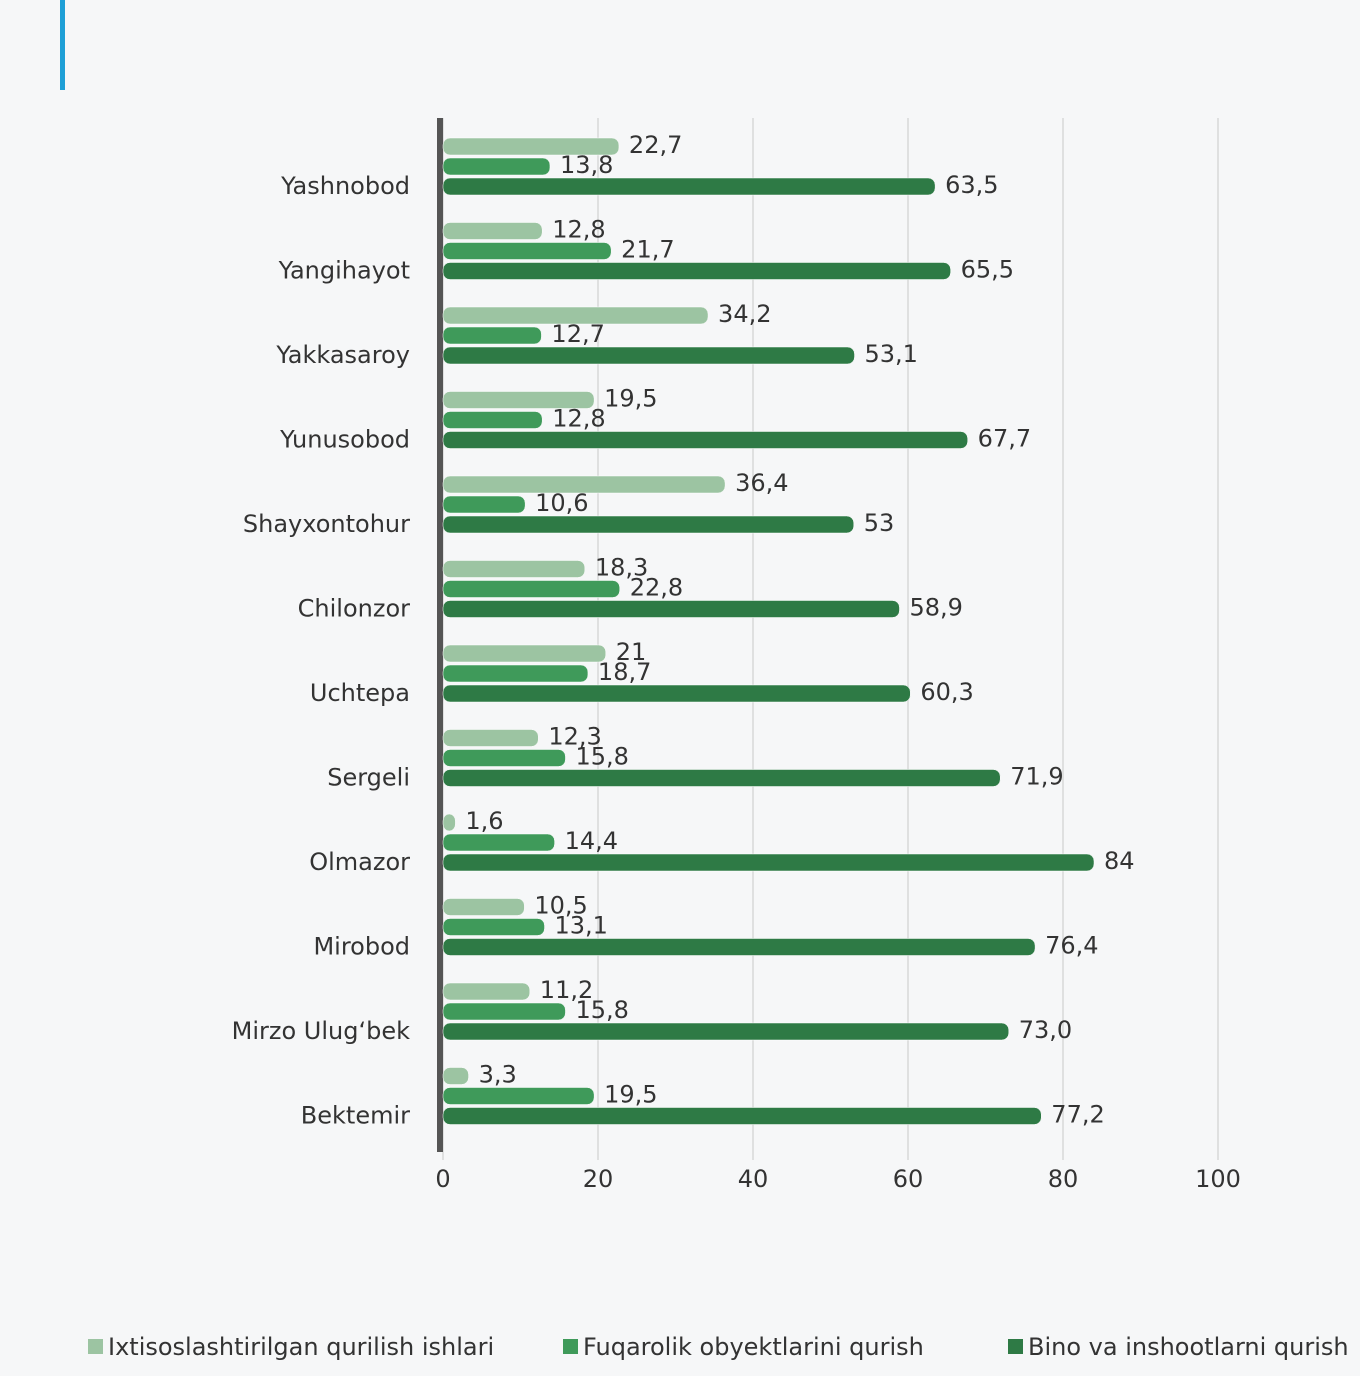 Image resolution: width=1360 pixels, height=1376 pixels. Describe the element at coordinates (935, 608) in the screenshot. I see `data-label: 58,9` at that location.